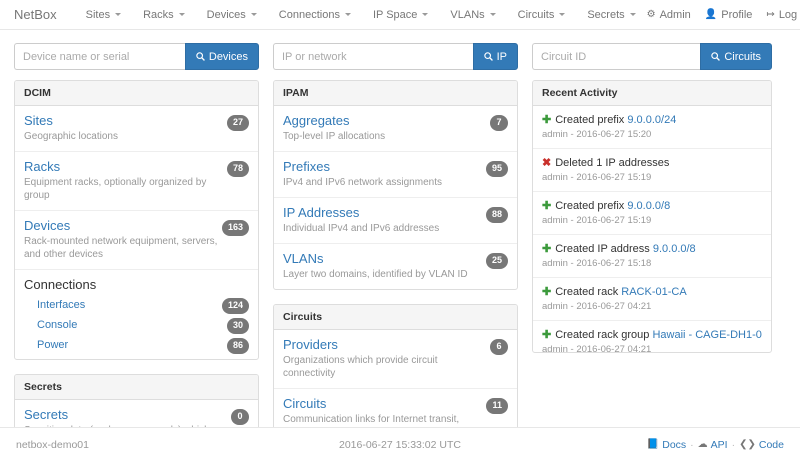 Image resolution: width=800 pixels, height=461 pixels. Describe the element at coordinates (399, 444) in the screenshot. I see `footer-timestamp: 2016-06-27 15:33:02 UTC` at that location.